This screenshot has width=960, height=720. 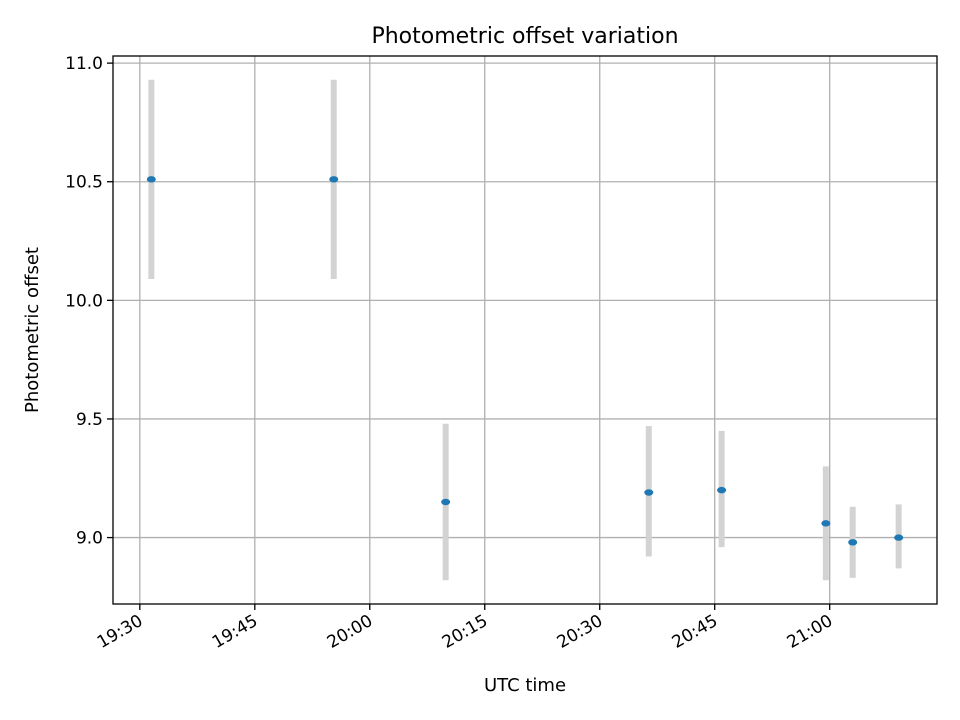 What do you see at coordinates (84, 301) in the screenshot?
I see `y-tick-label: 10.0` at bounding box center [84, 301].